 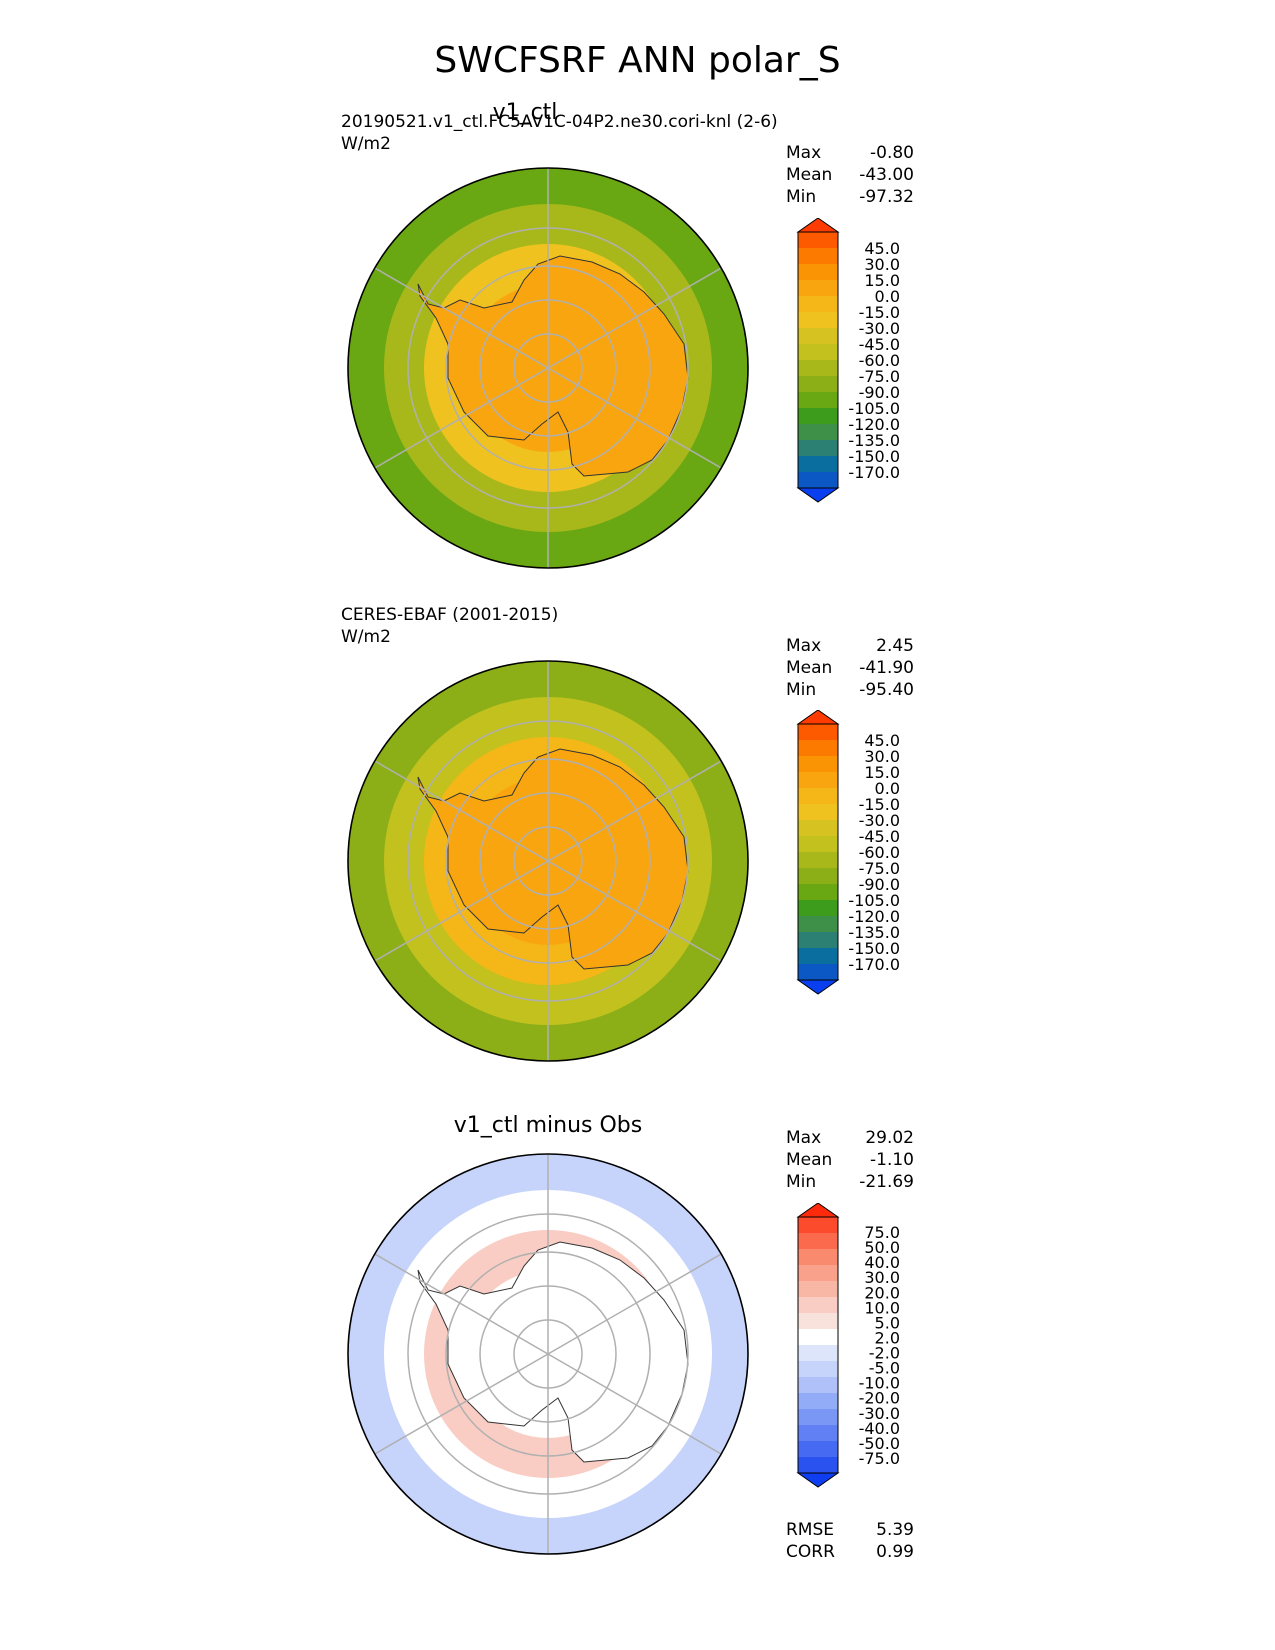 What do you see at coordinates (850, 668) in the screenshot?
I see `panel-2-stat-mean: Mean -41.90` at bounding box center [850, 668].